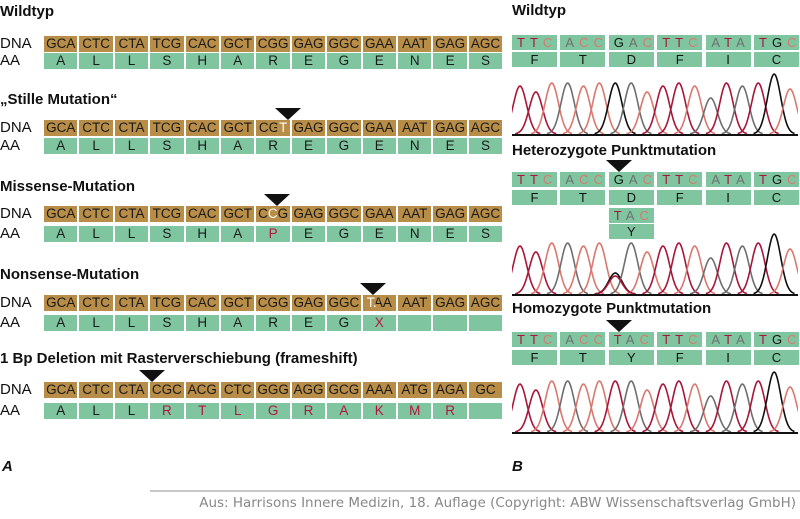 Image resolution: width=800 pixels, height=519 pixels. What do you see at coordinates (379, 390) in the screenshot?
I see `dna-codon: AAA` at bounding box center [379, 390].